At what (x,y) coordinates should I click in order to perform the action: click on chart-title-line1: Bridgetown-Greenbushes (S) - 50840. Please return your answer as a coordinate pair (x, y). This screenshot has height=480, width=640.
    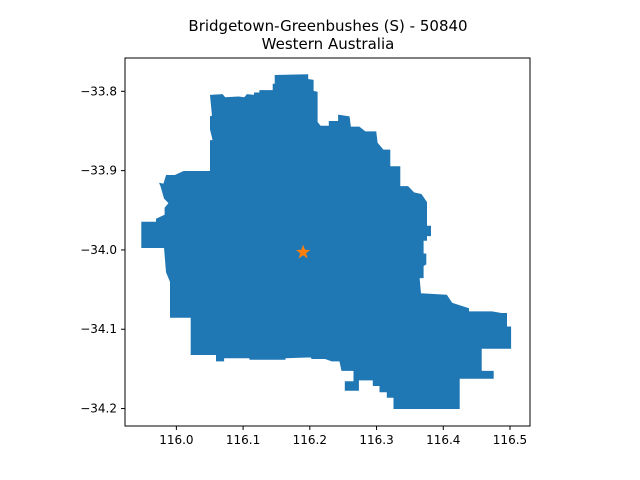
    Looking at the image, I should click on (327, 26).